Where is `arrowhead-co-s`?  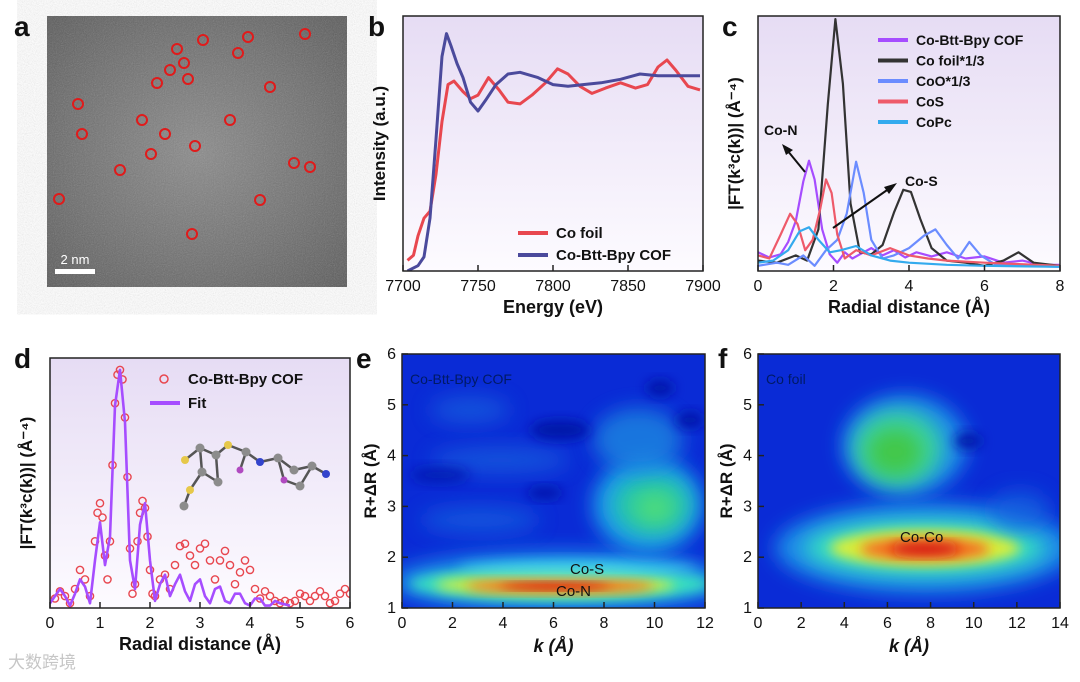
arrowhead-co-s is located at coordinates (890, 188).